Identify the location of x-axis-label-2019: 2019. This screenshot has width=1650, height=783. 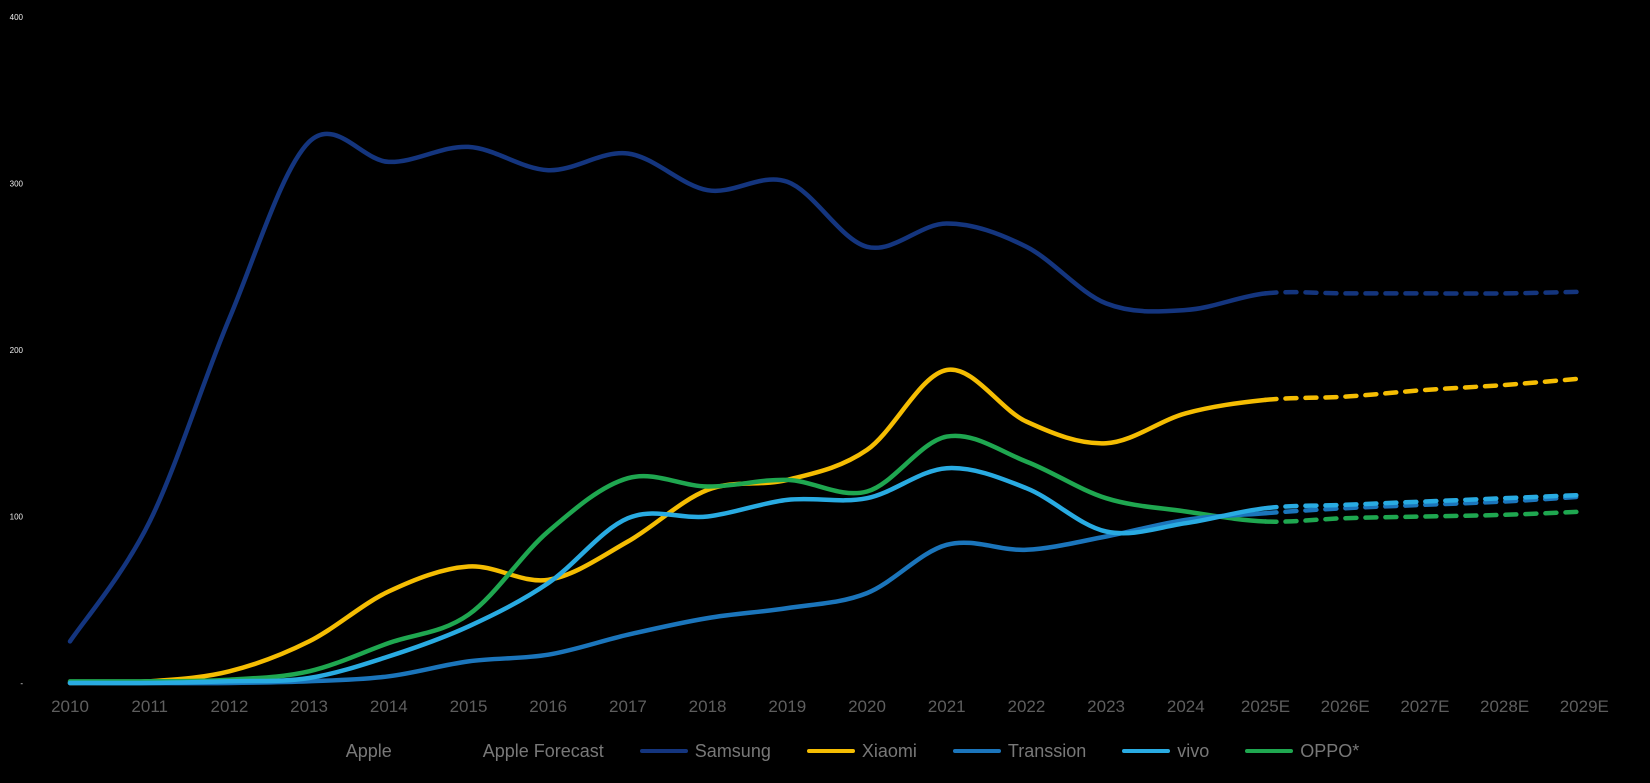
(787, 706).